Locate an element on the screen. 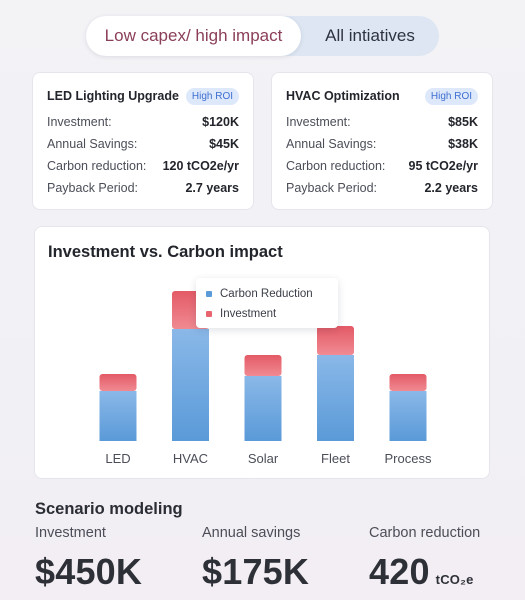  row-value: 120 tCO2e/yr is located at coordinates (200, 166).